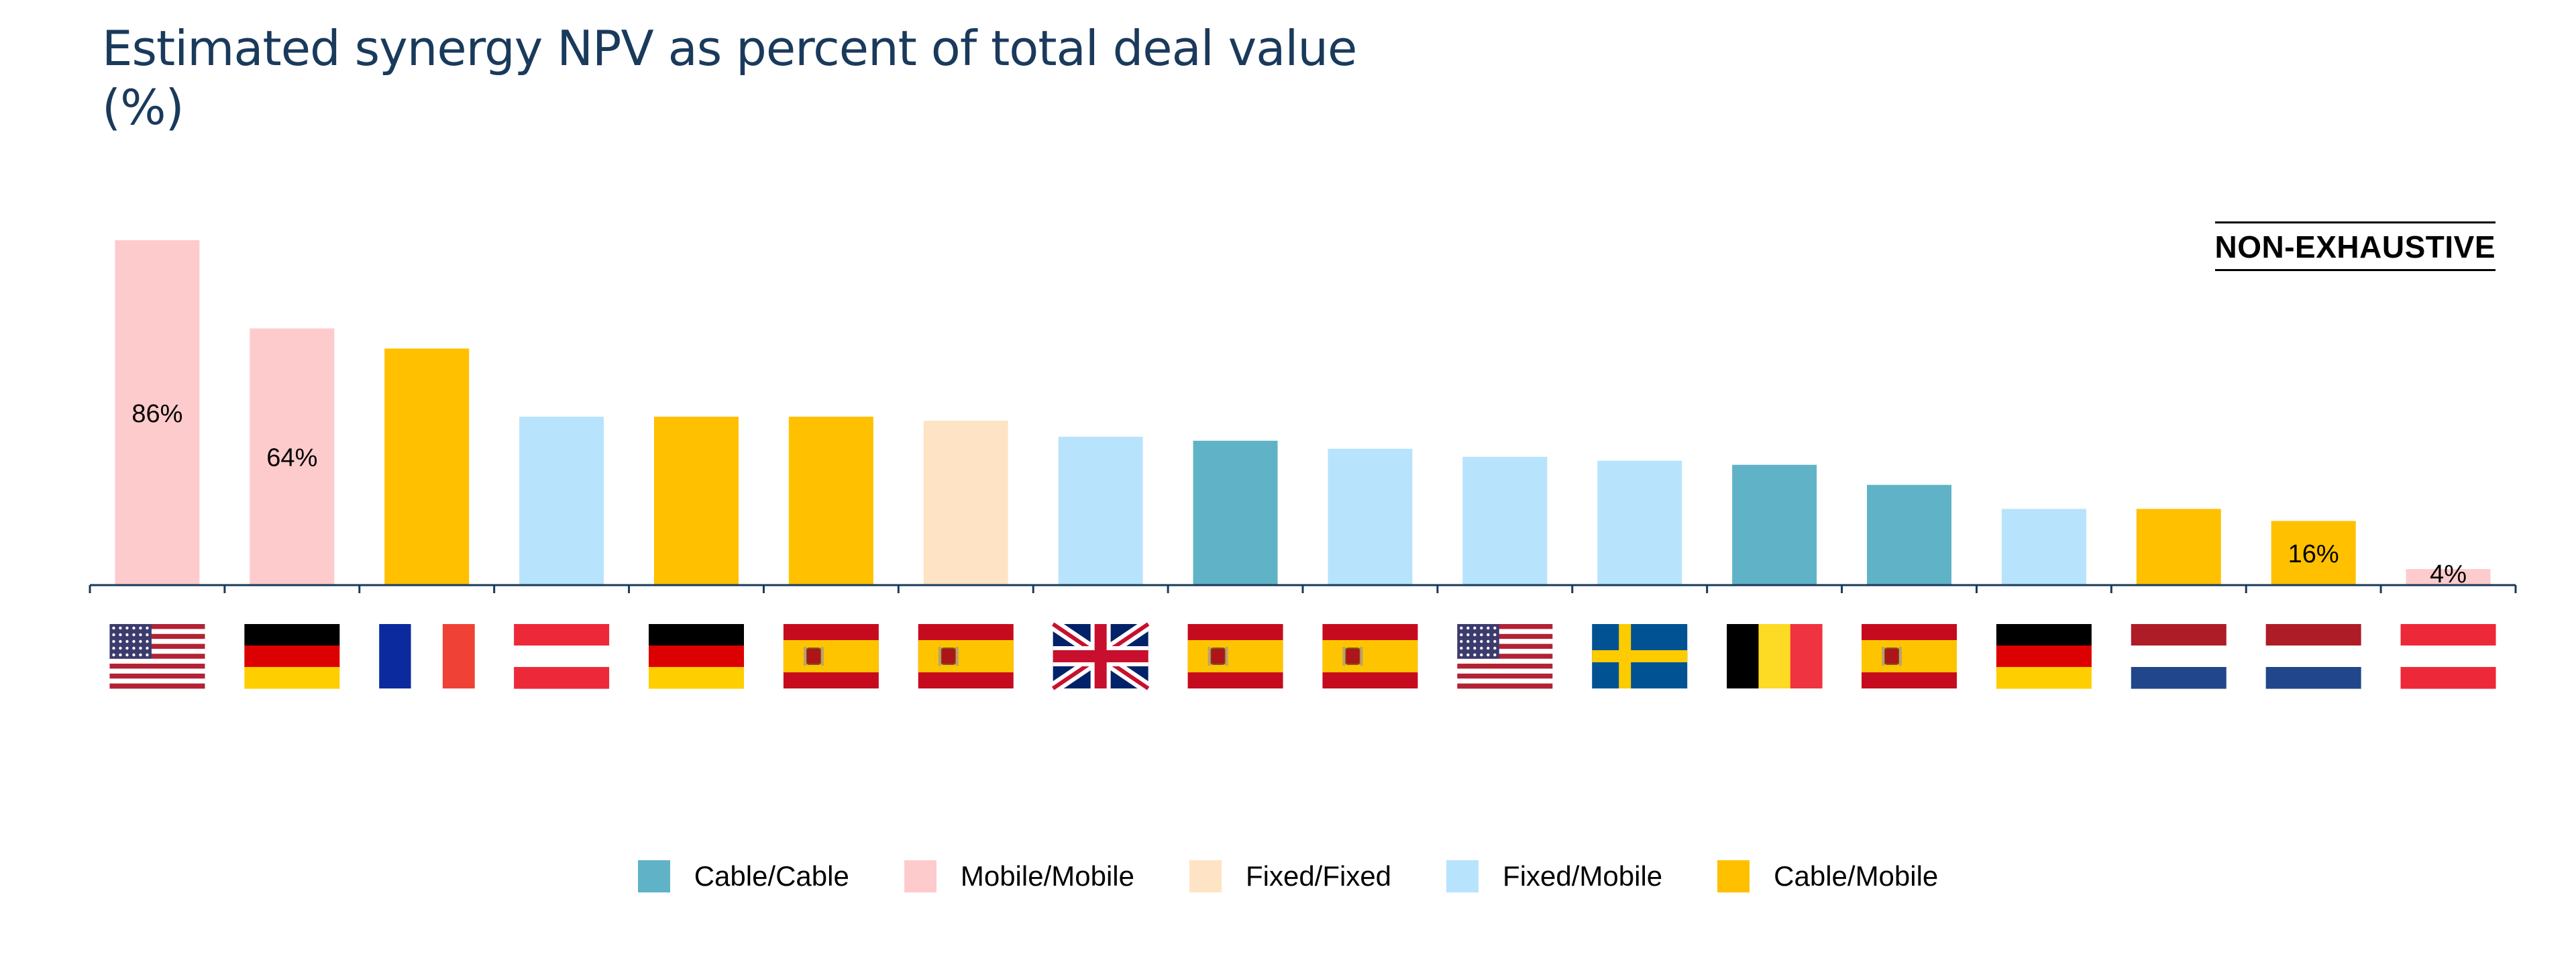 The width and height of the screenshot is (2576, 979). Describe the element at coordinates (1047, 876) in the screenshot. I see `legend-label: Mobile/Mobile` at that location.